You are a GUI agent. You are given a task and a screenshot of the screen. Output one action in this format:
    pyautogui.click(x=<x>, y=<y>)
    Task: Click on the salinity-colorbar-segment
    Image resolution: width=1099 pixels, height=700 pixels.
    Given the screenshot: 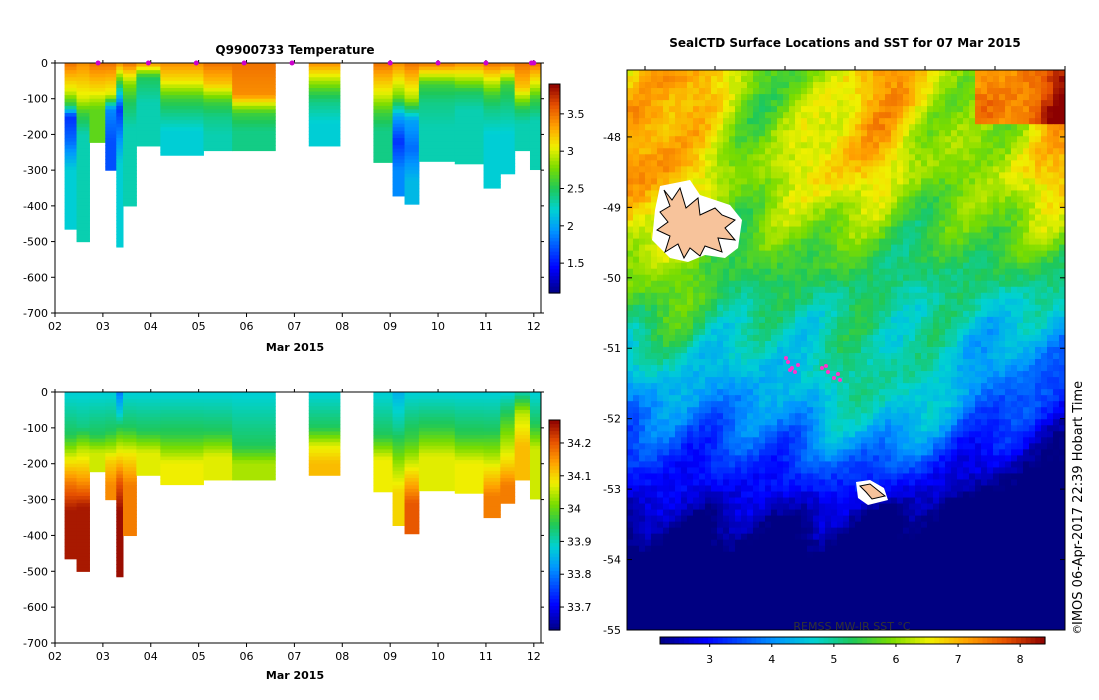 What is the action you would take?
    pyautogui.click(x=554, y=467)
    